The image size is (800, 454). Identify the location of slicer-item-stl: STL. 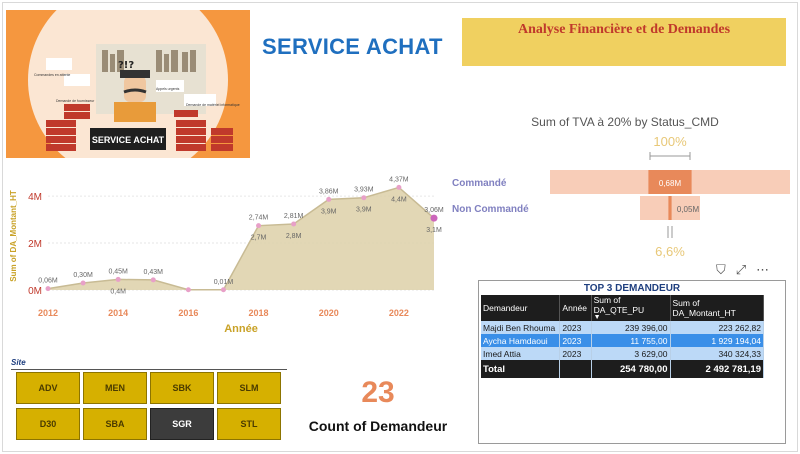
(249, 424).